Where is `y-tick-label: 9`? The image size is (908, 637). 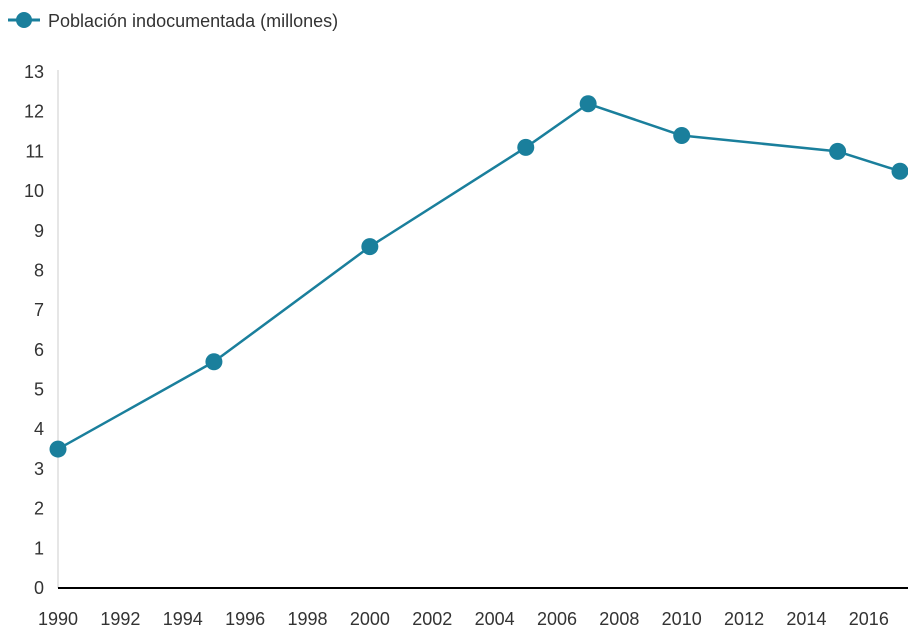
y-tick-label: 9 is located at coordinates (39, 231).